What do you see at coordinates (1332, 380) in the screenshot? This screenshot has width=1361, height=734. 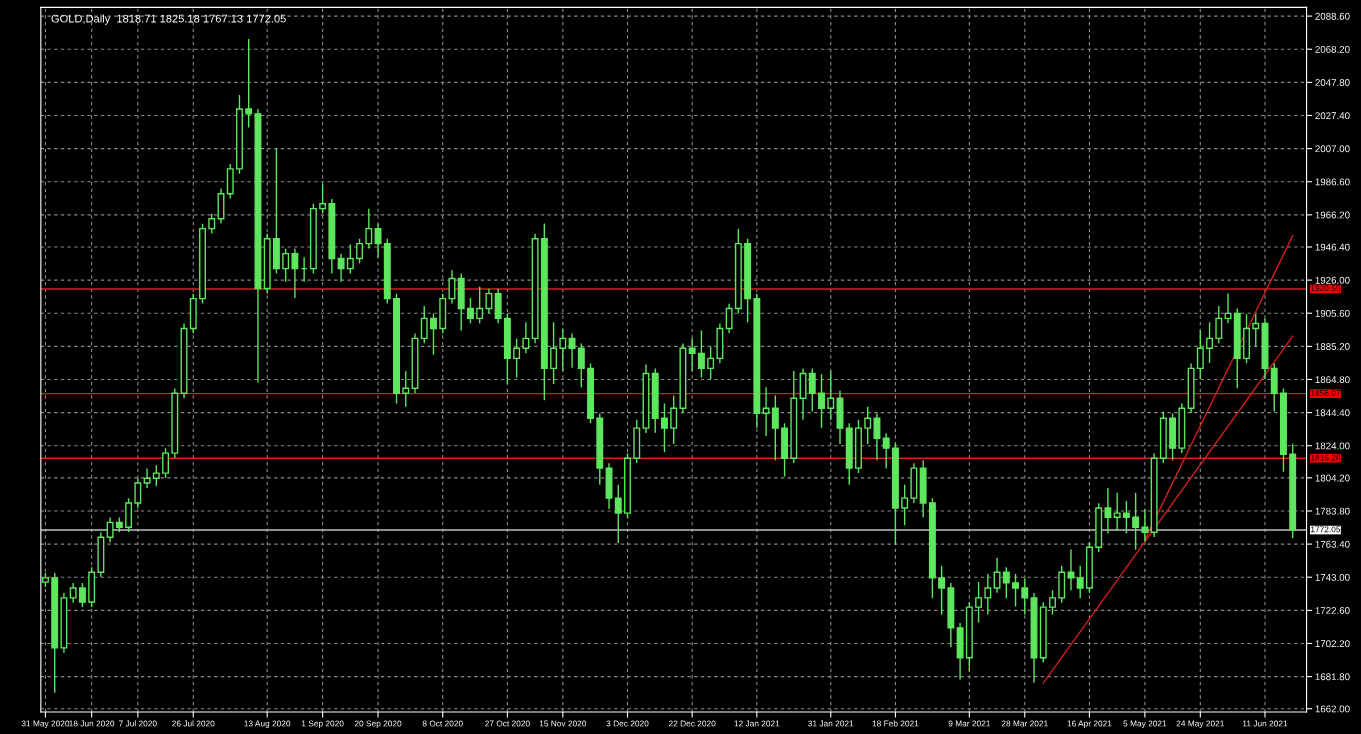 I see `y-tick-label: 1864.80` at bounding box center [1332, 380].